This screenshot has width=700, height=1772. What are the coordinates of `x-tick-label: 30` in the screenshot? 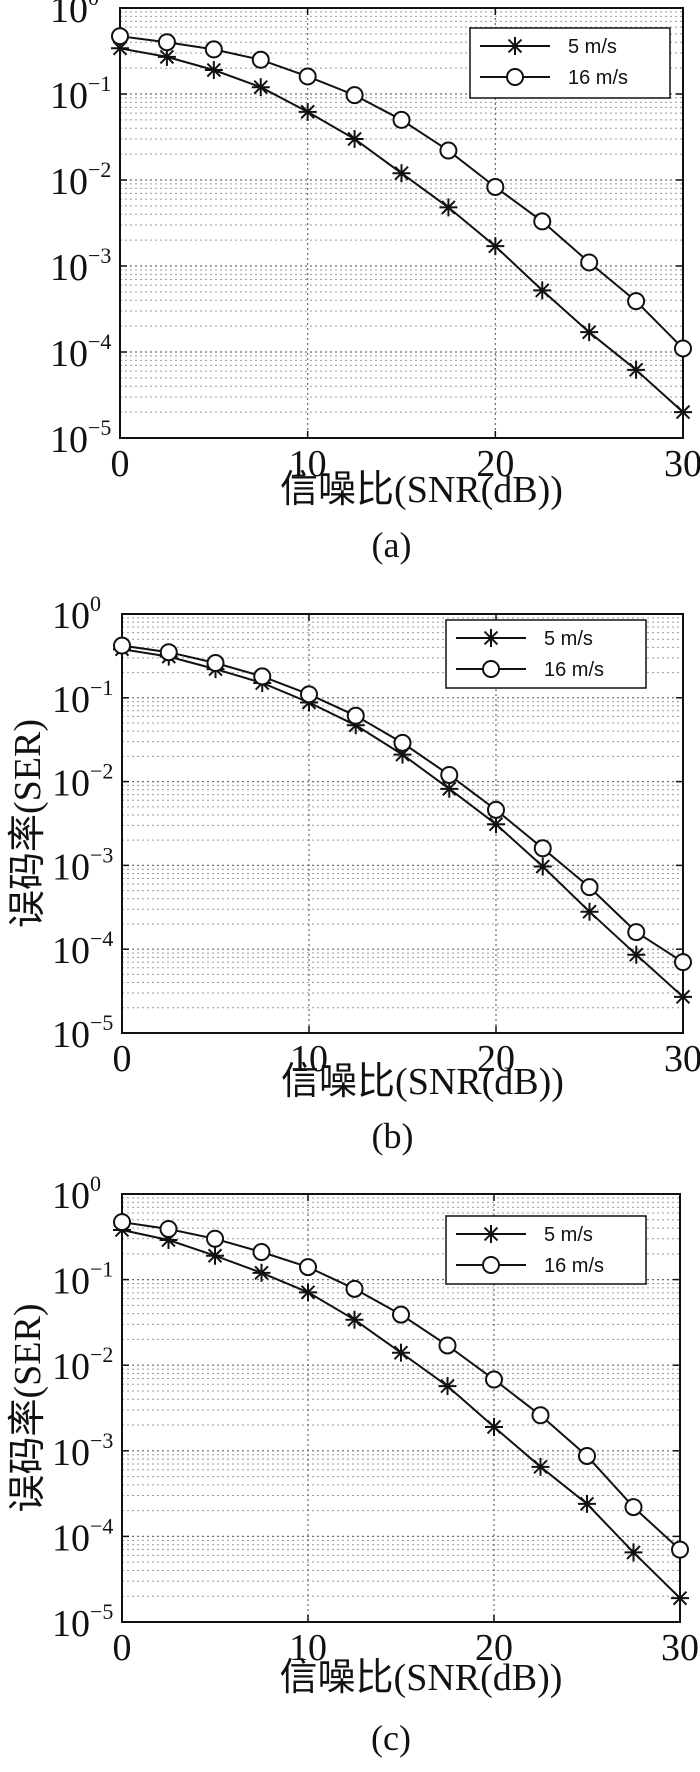 It's located at (680, 1648).